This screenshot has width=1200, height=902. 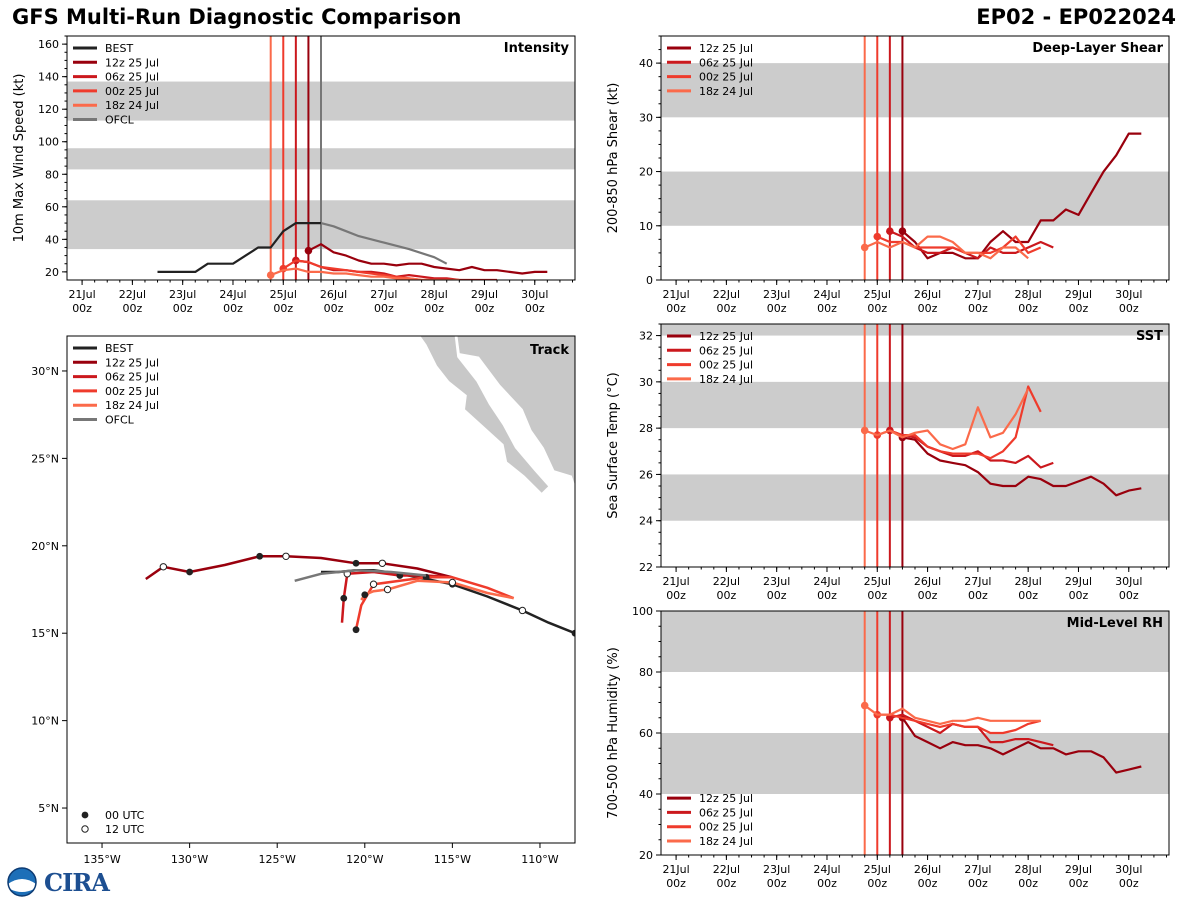 I want to click on sst-xtick-label: 30Jul, so click(x=1128, y=581).